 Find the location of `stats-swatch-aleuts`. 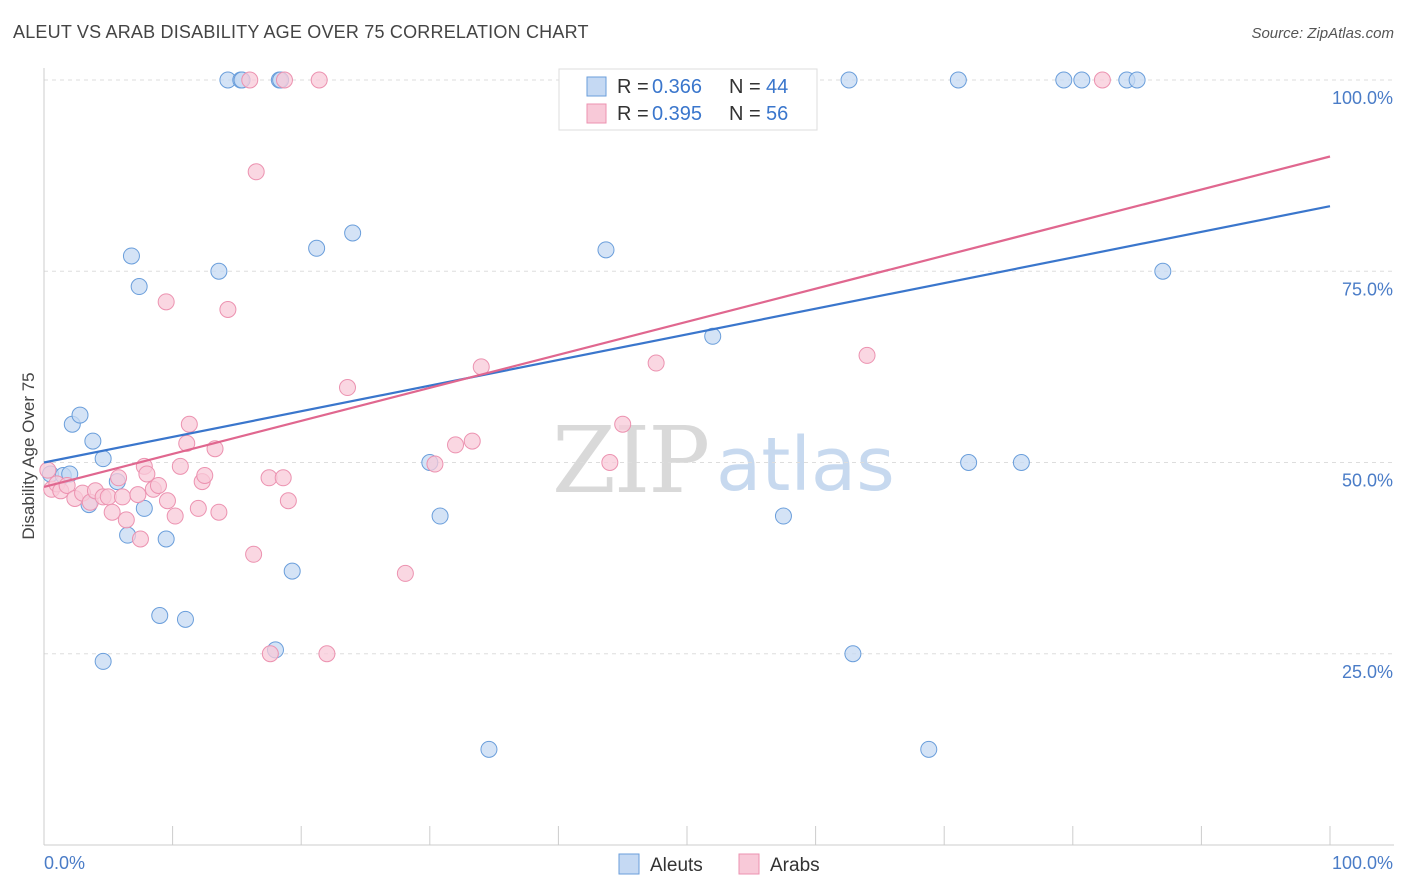

stats-swatch-aleuts is located at coordinates (596, 86).